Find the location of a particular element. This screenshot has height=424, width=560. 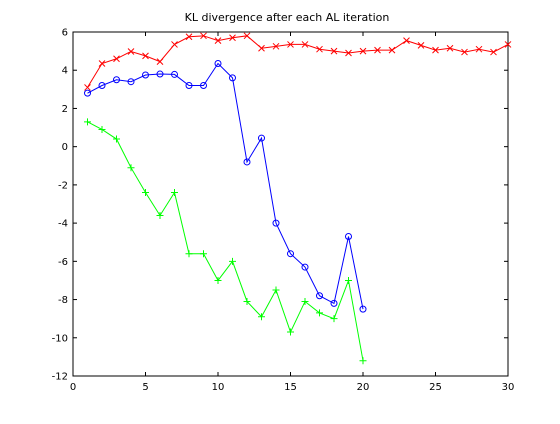

y-tick-label: 6 is located at coordinates (65, 33).